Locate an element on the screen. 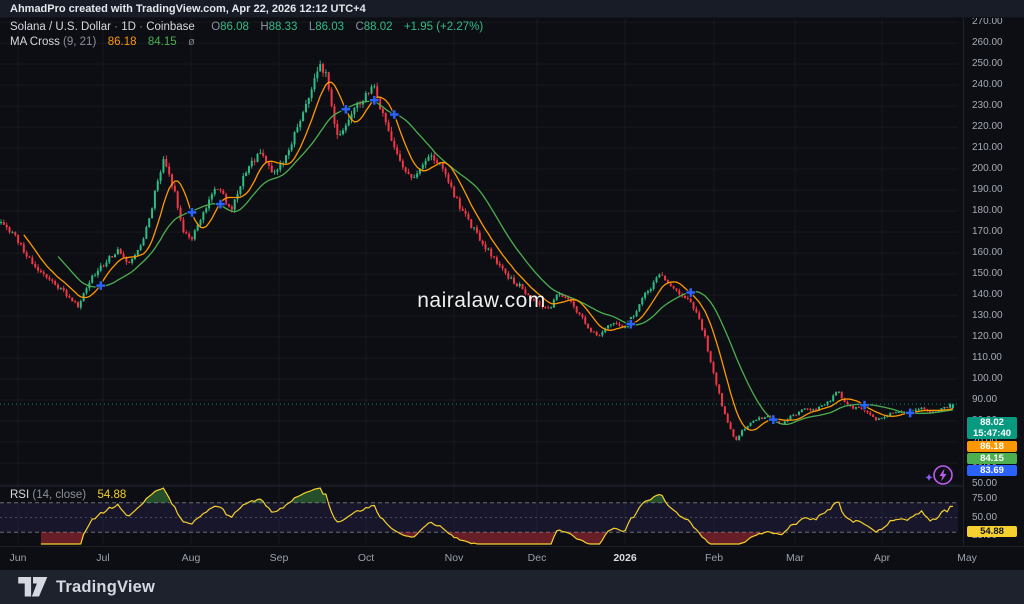 The height and width of the screenshot is (604, 1024). price-tick: 90.00 is located at coordinates (985, 400).